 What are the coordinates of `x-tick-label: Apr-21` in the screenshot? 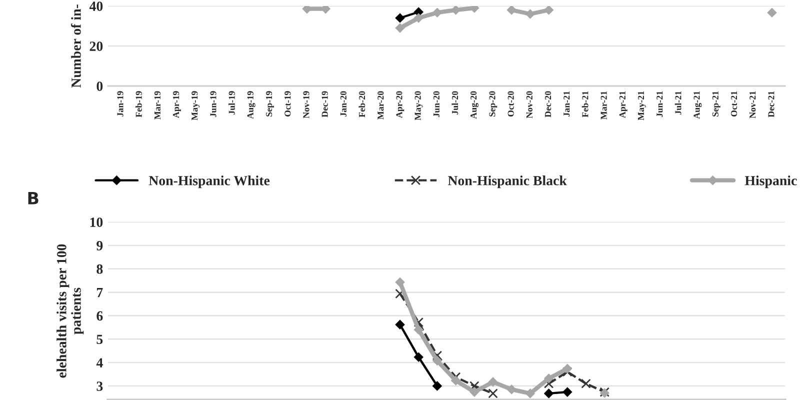 It's located at (623, 104).